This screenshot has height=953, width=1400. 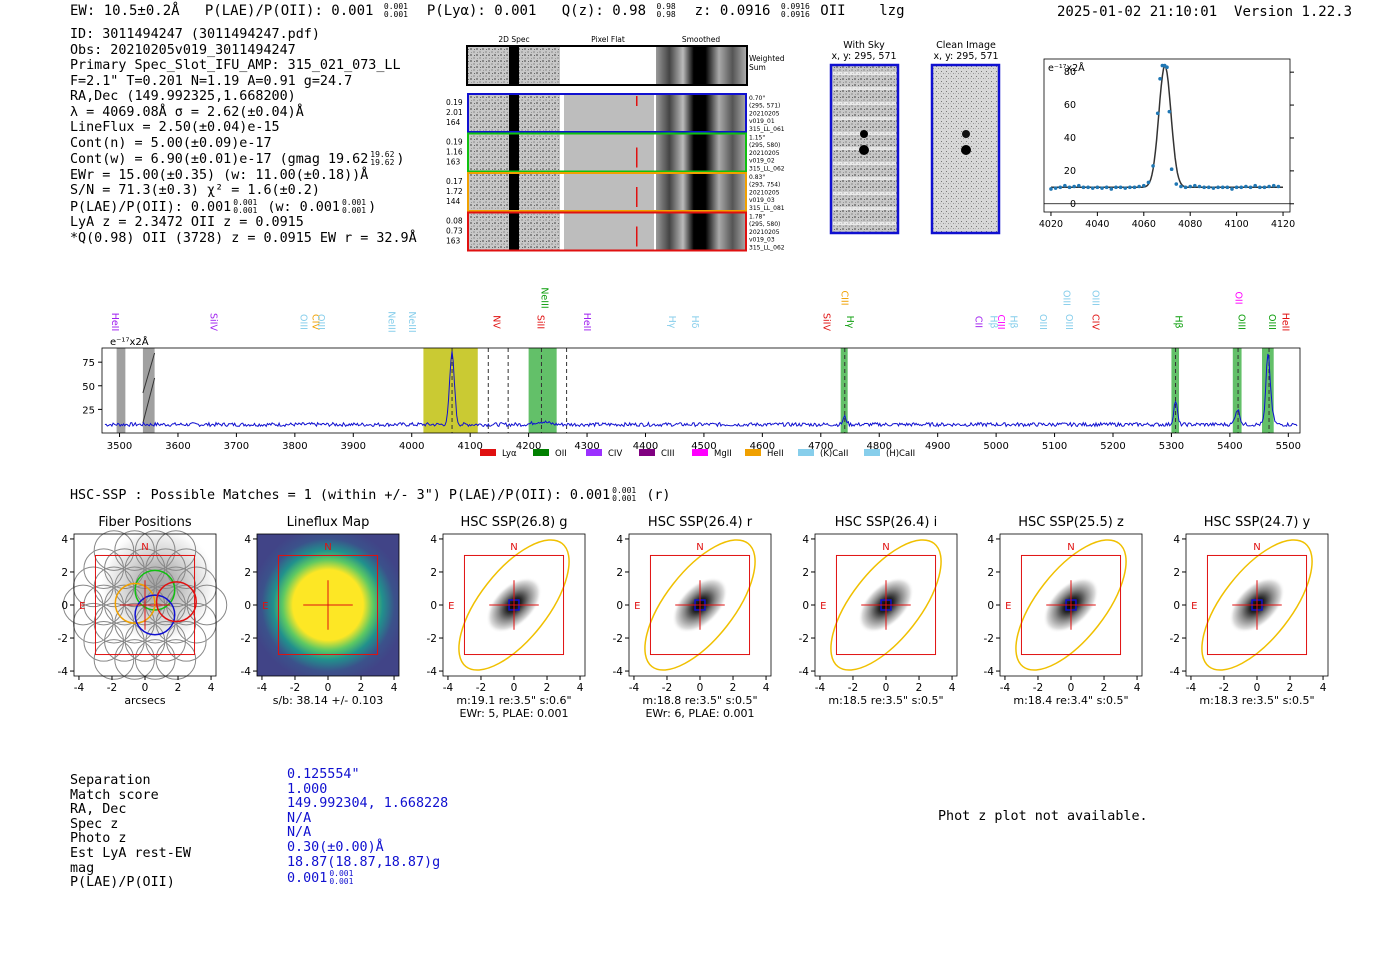 What do you see at coordinates (860, 390) in the screenshot?
I see `spectrum-dashed-lines` at bounding box center [860, 390].